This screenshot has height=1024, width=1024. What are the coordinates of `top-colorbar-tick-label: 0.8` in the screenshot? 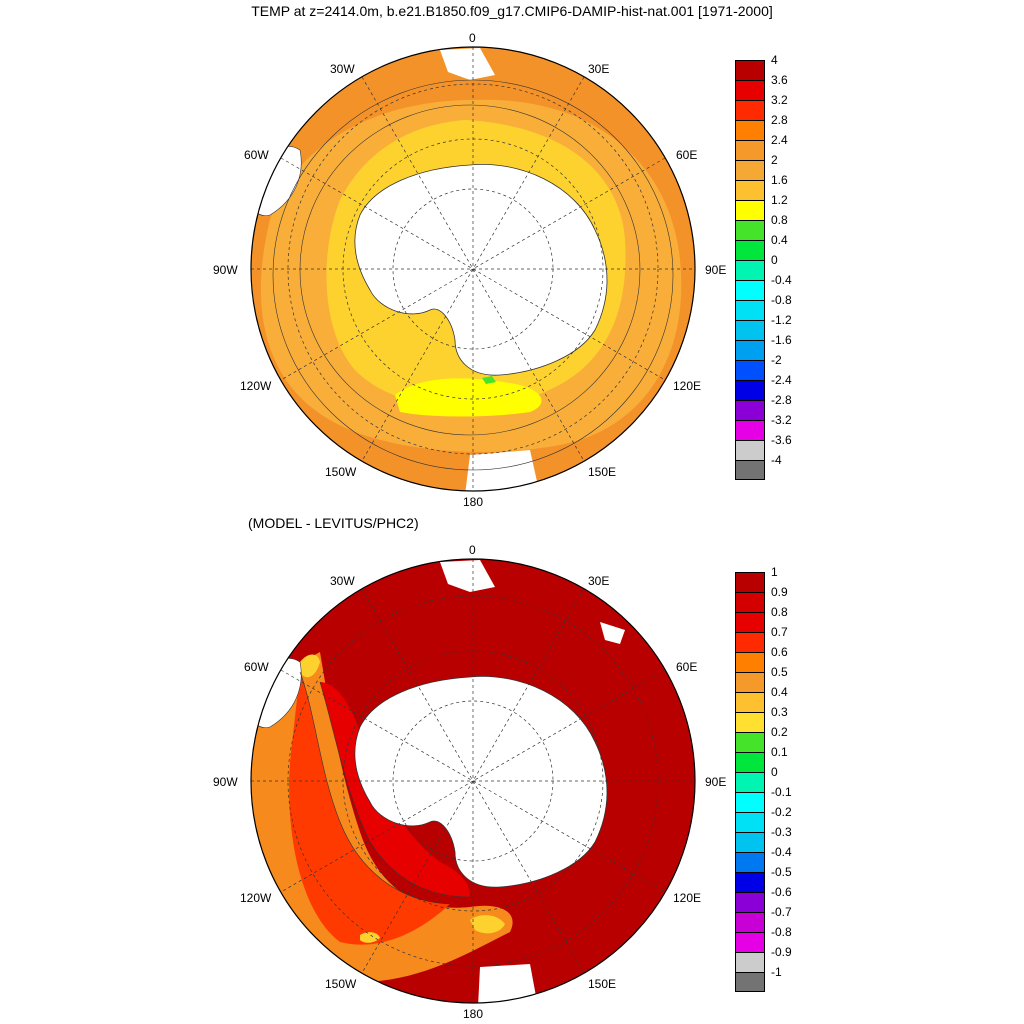 It's located at (779, 220).